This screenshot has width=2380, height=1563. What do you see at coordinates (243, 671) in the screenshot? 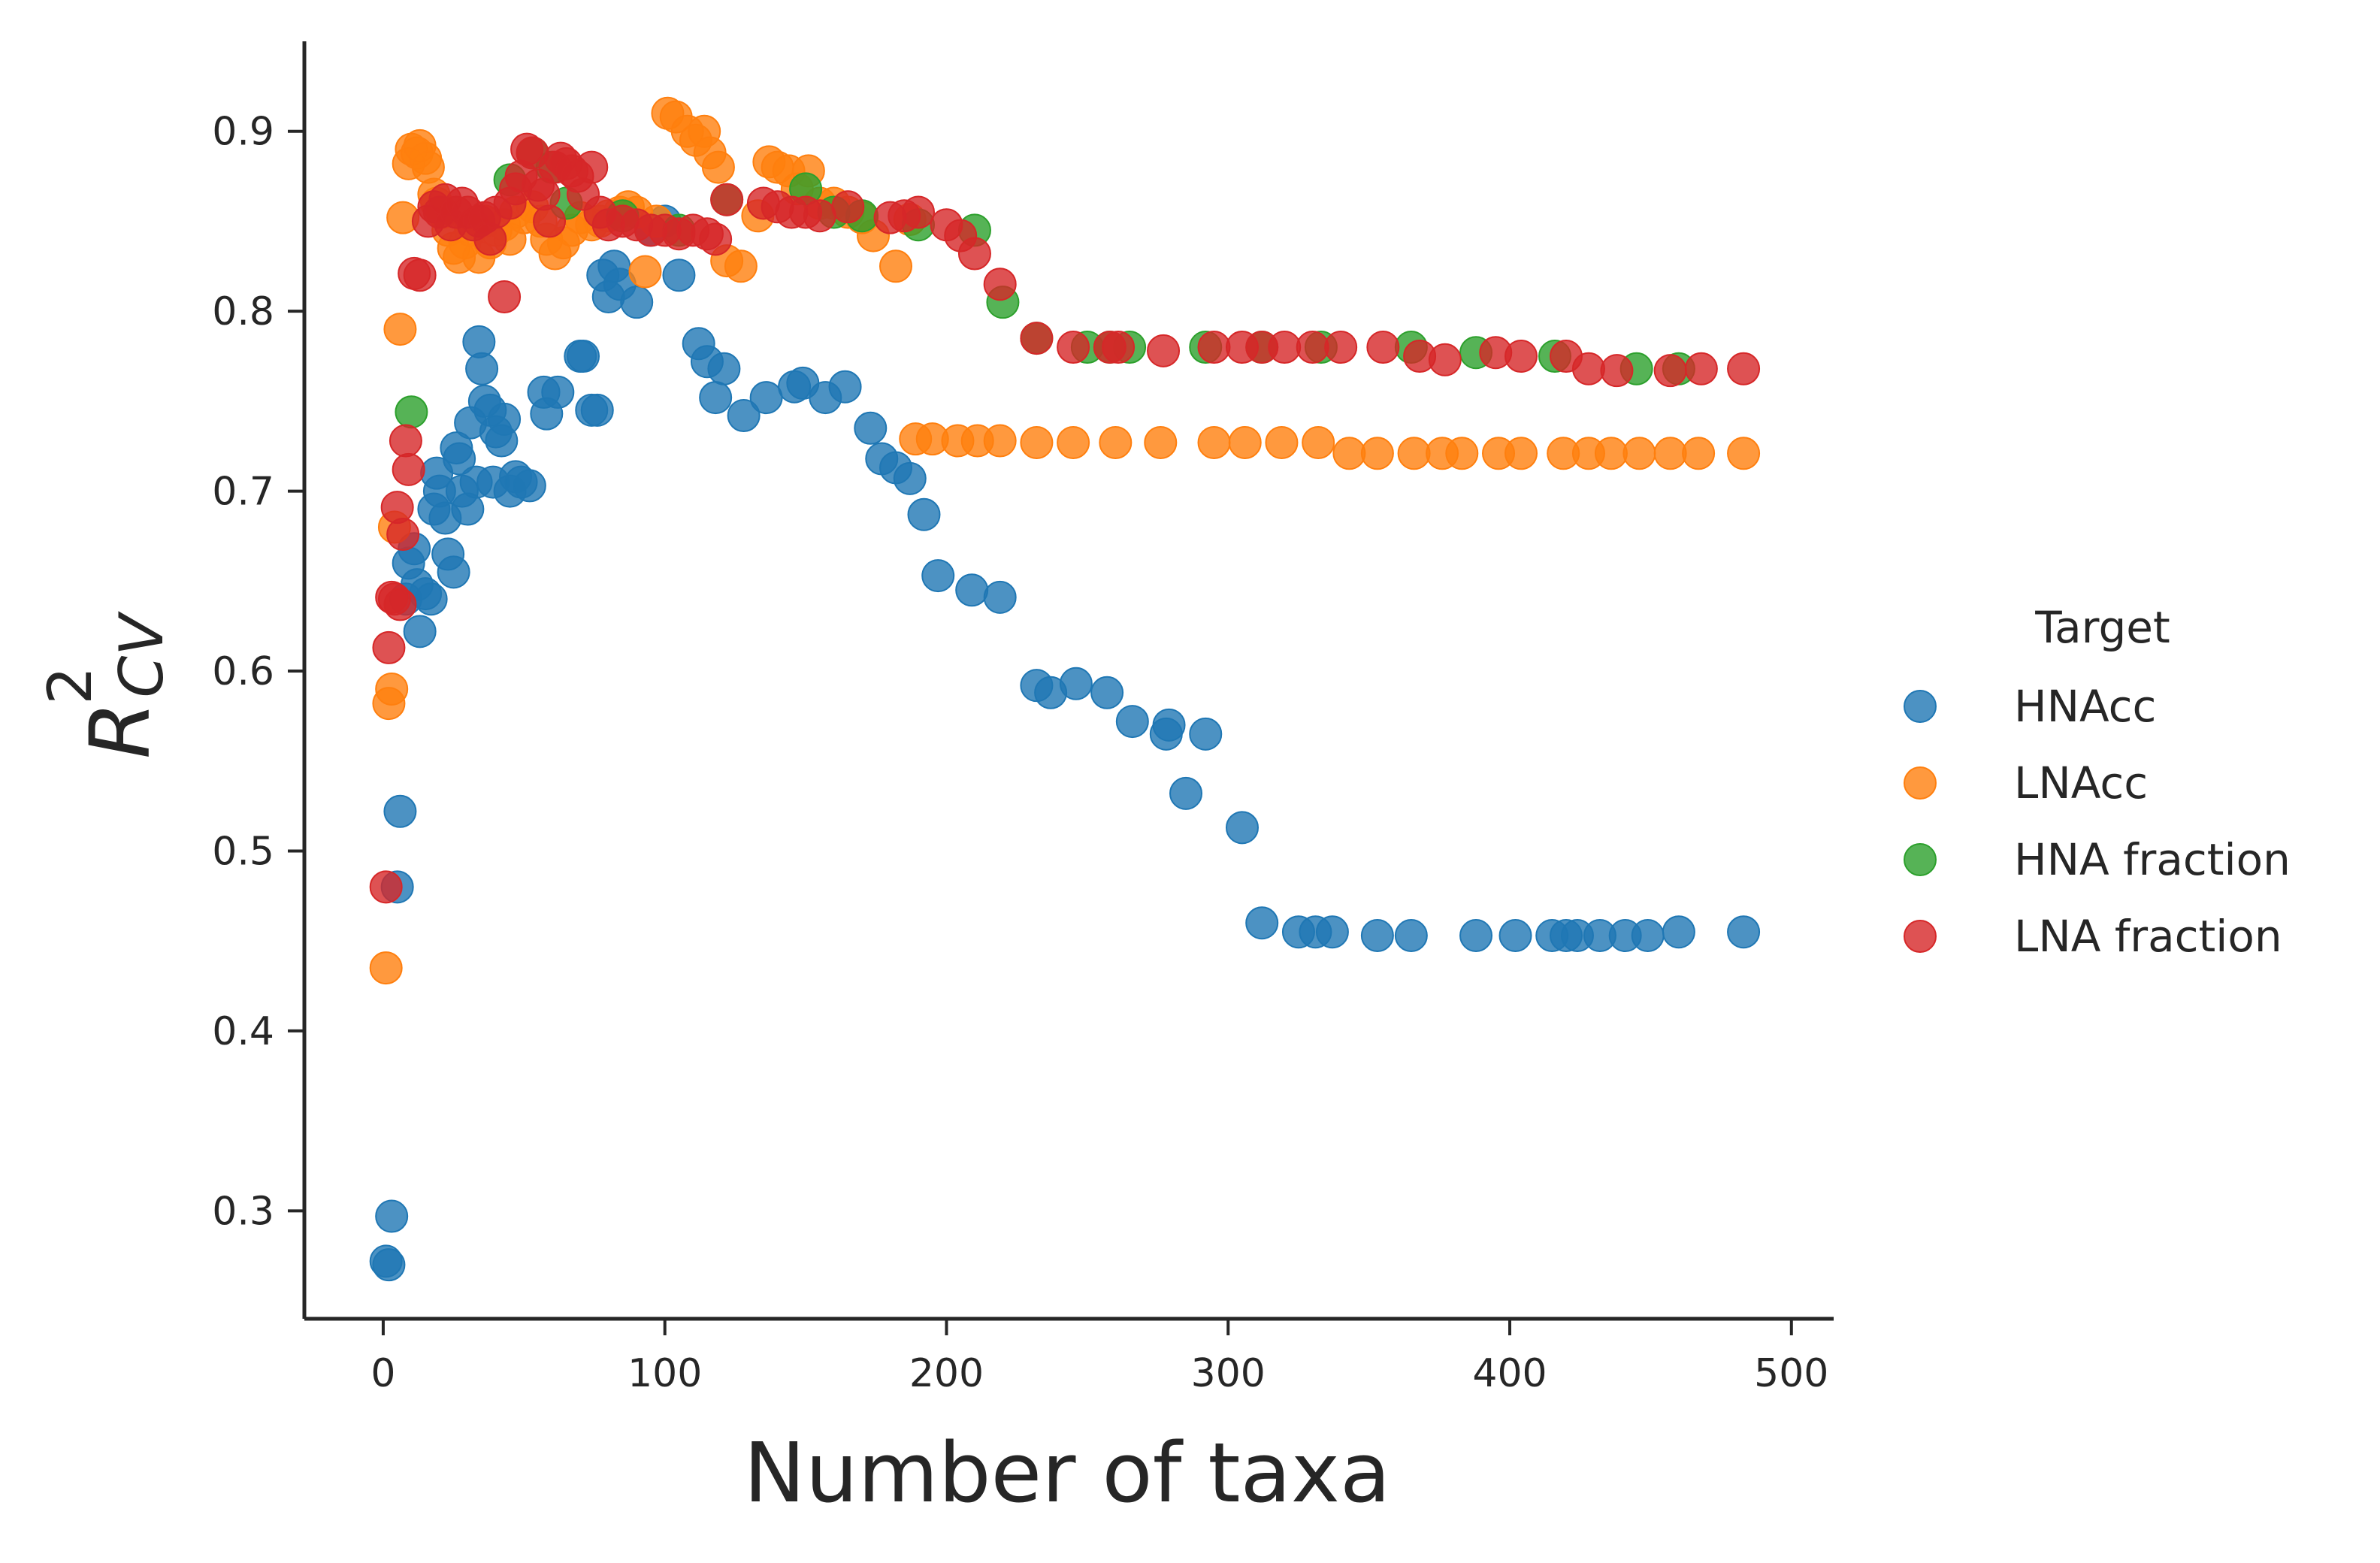
I see `y-tick-label: 0.6` at bounding box center [243, 671].